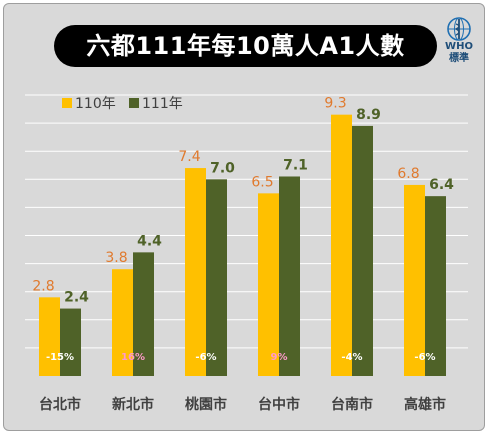 This screenshot has height=437, width=490. I want to click on data-label: 7.1, so click(295, 165).